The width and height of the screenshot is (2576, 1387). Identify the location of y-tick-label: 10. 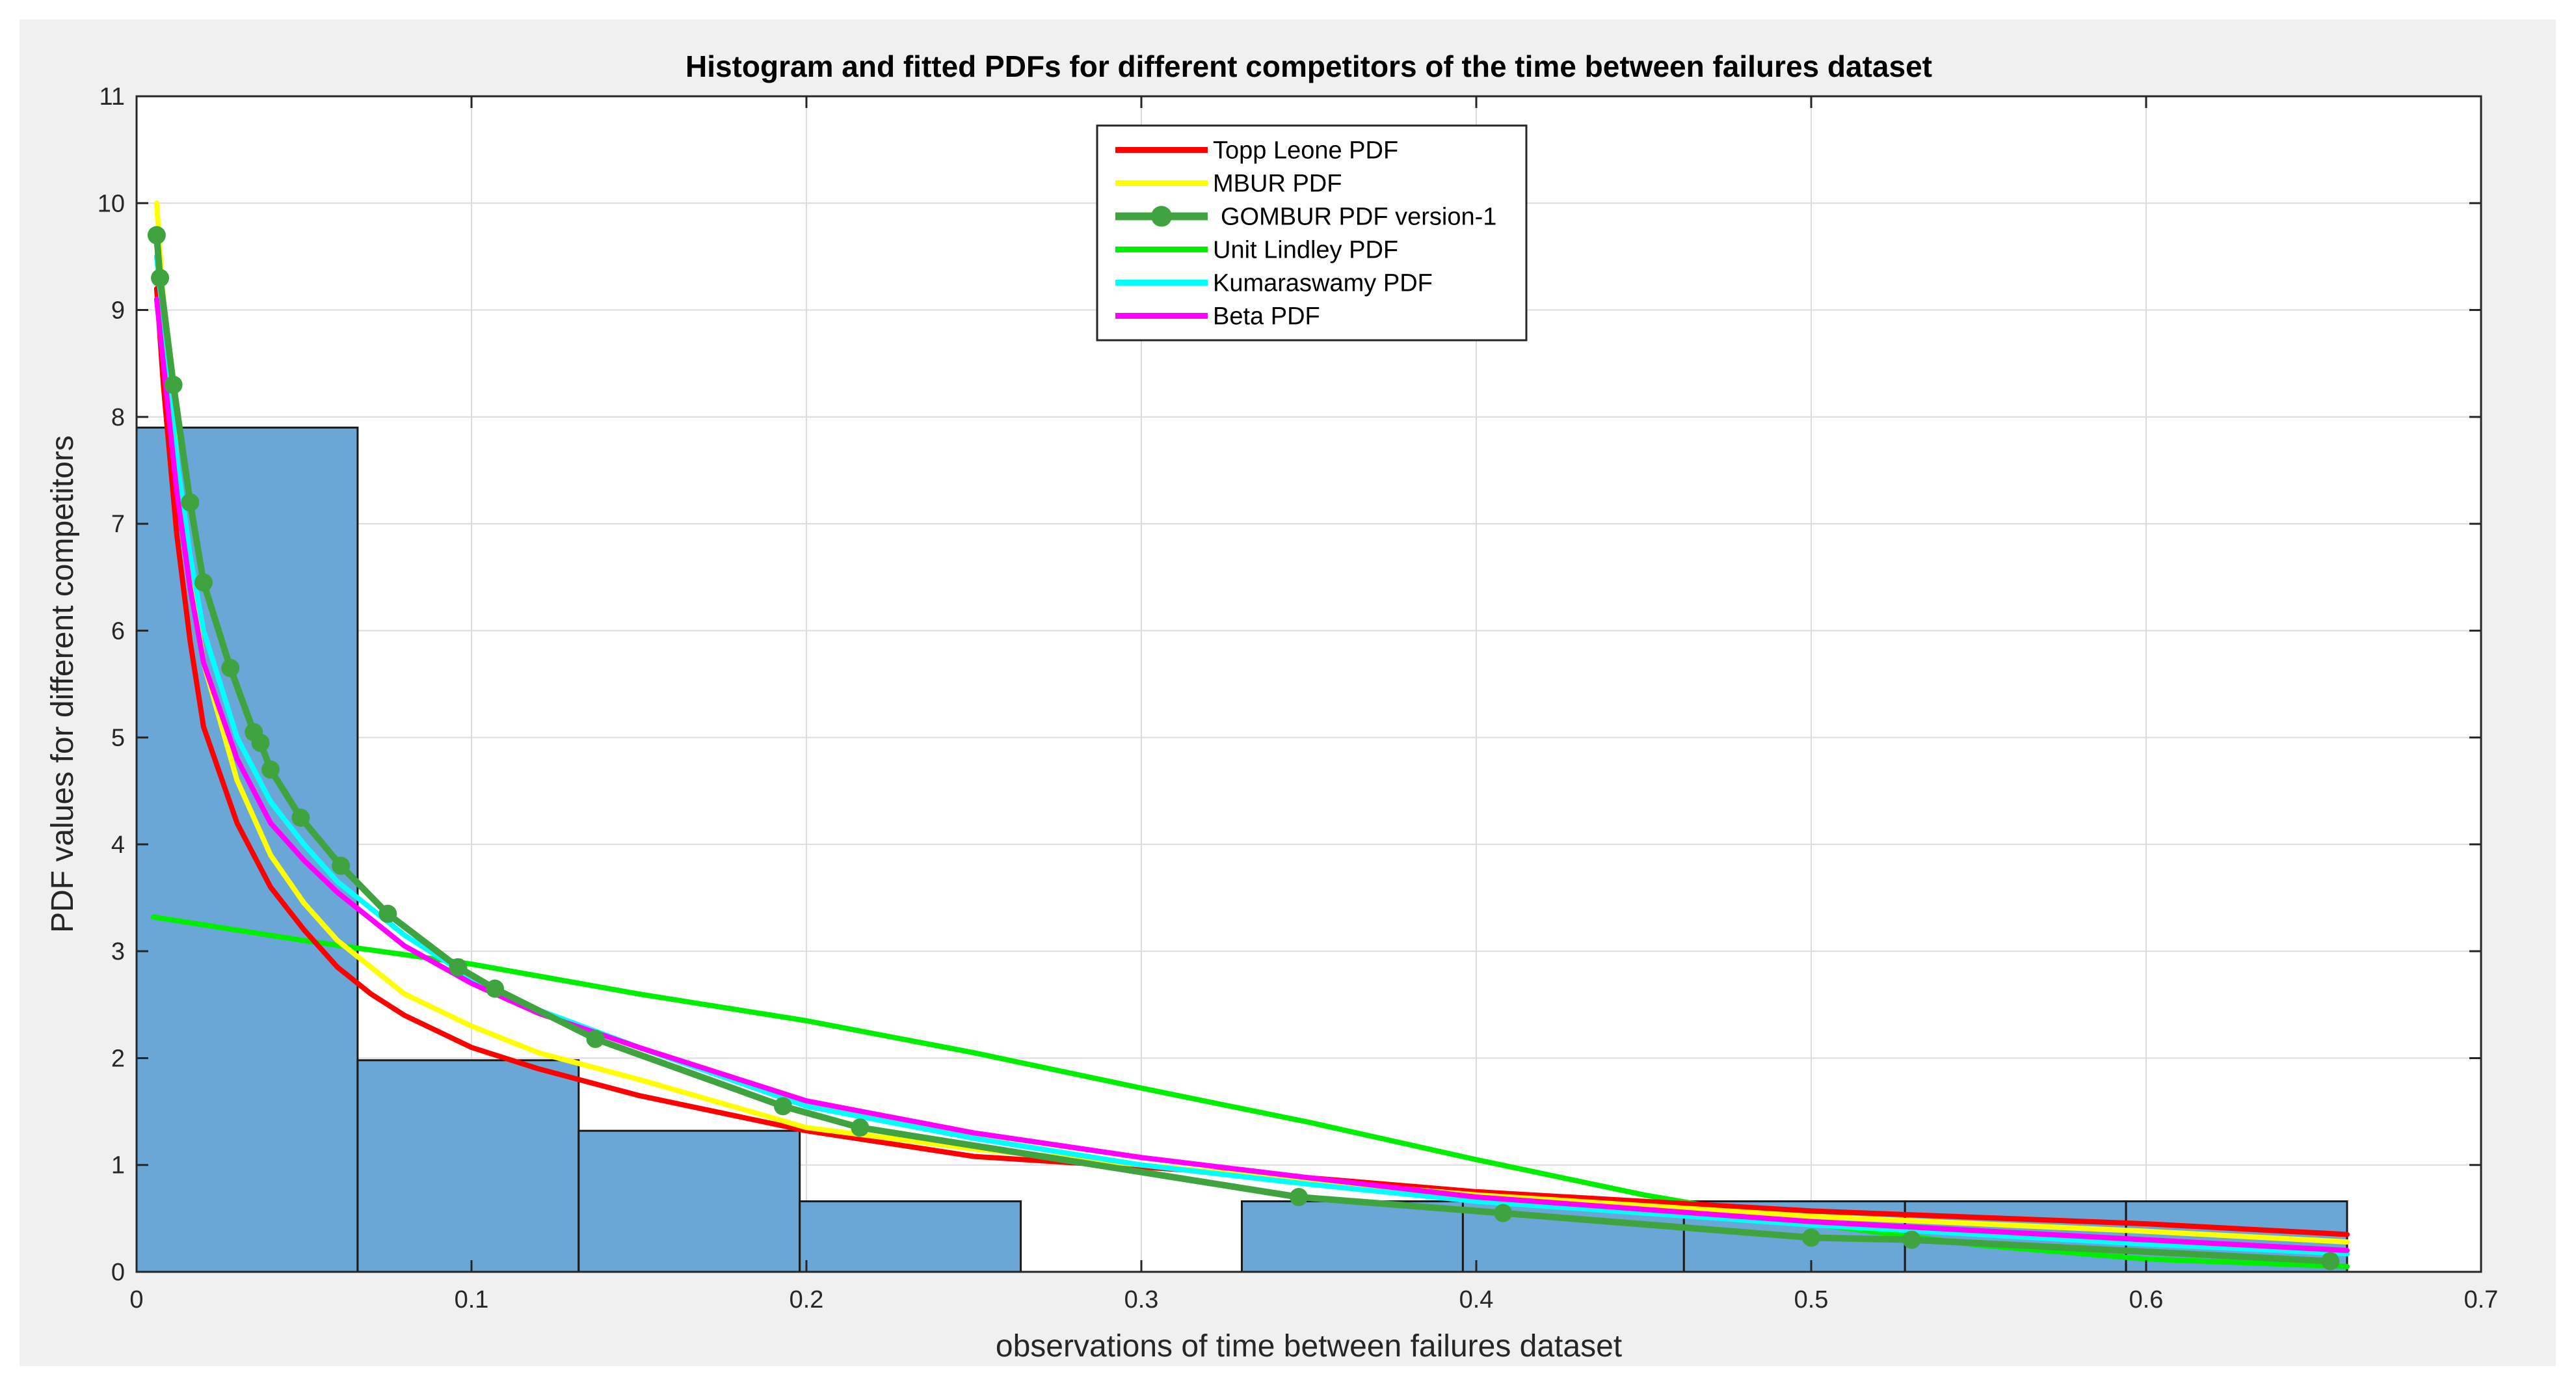
(111, 203).